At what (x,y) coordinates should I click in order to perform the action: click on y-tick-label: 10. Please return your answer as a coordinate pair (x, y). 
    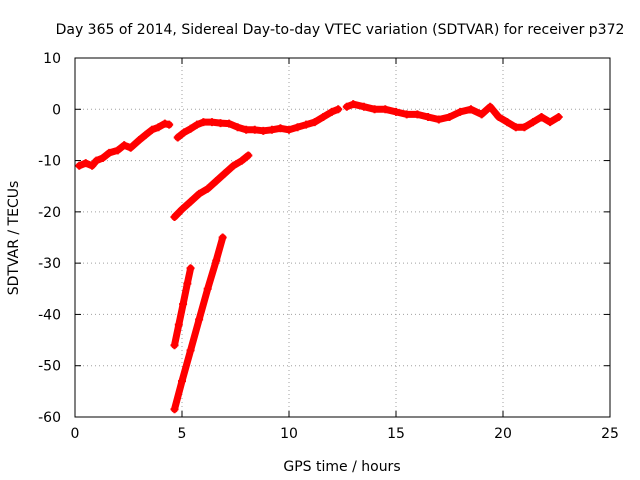
    Looking at the image, I should click on (52, 59).